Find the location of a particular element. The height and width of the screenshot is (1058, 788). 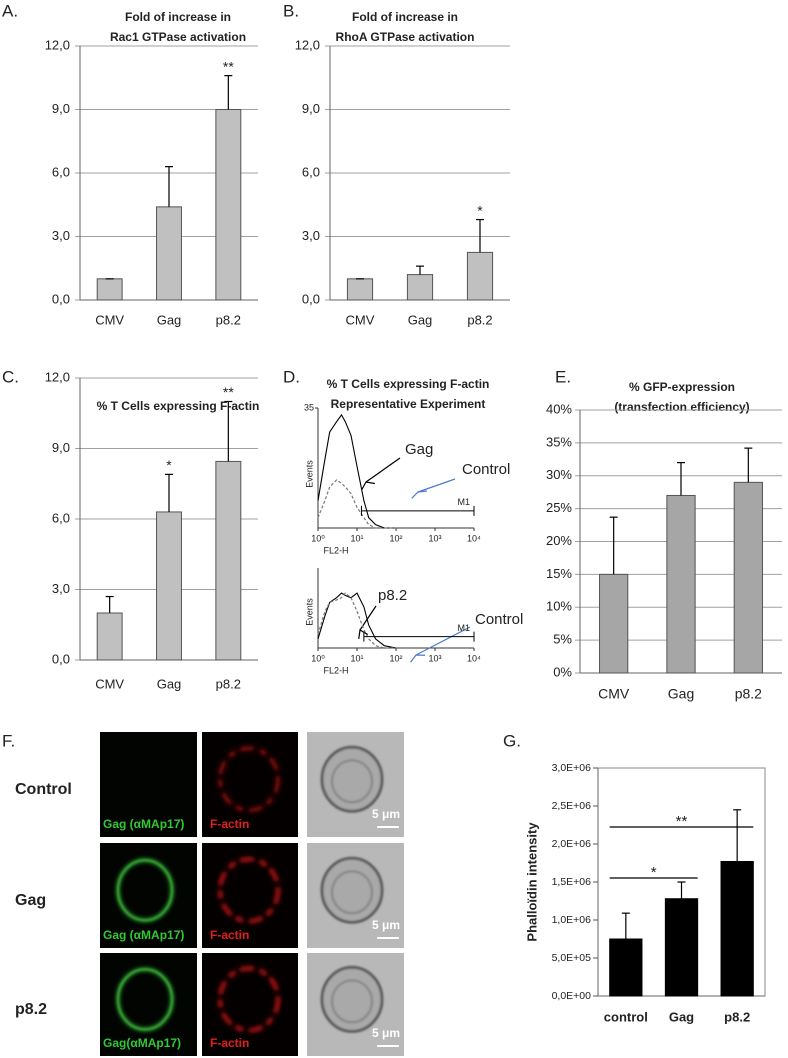

row-label: Gag is located at coordinates (30, 900).